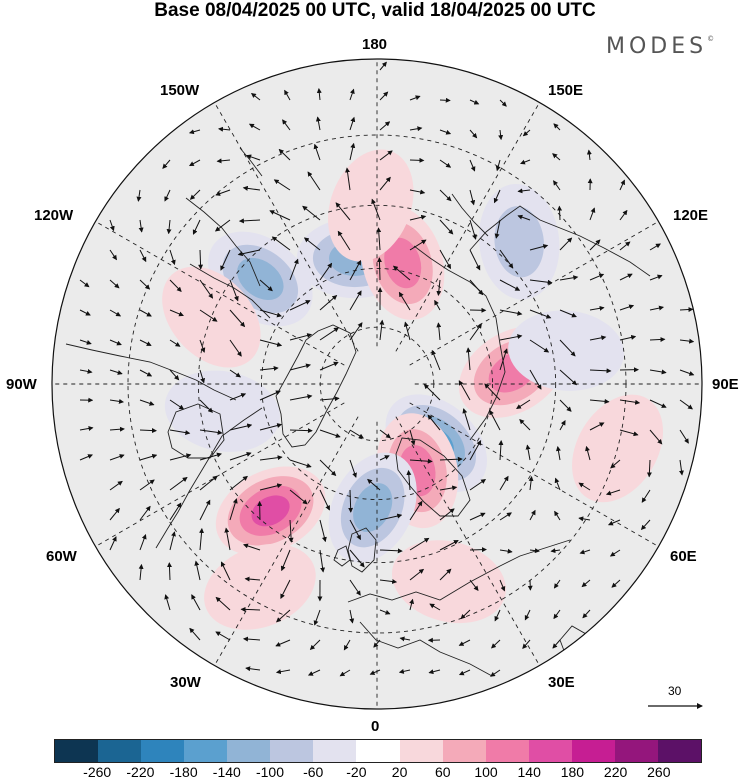  I want to click on colorbar-tick-label: 100, so click(486, 772).